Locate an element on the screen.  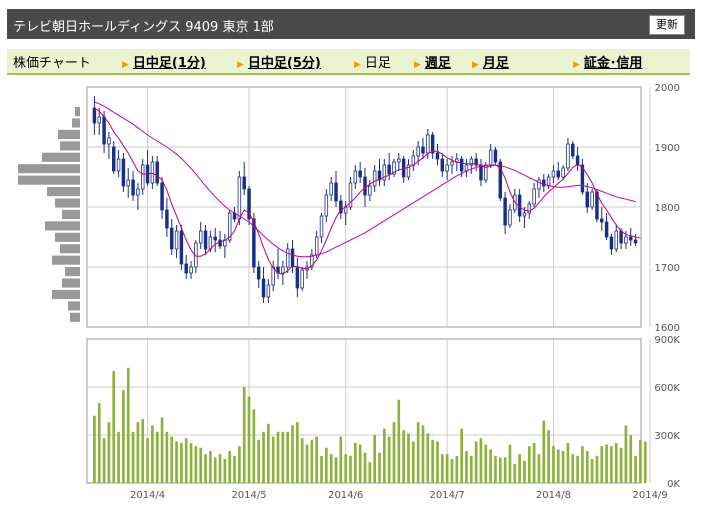
nav-monthly-label: 月足 is located at coordinates (495, 63).